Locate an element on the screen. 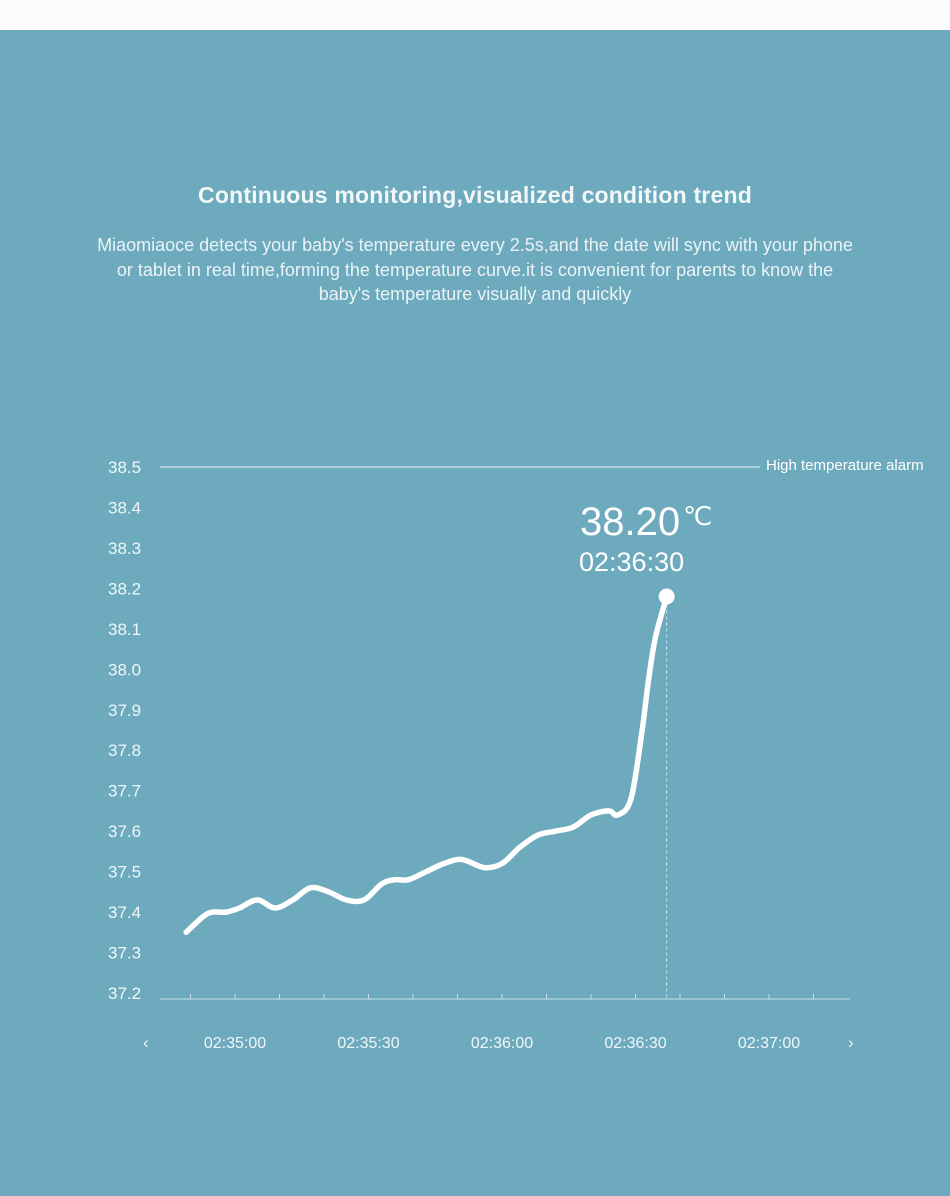 The height and width of the screenshot is (1196, 950). y-tick-label: 37.2 is located at coordinates (124, 993).